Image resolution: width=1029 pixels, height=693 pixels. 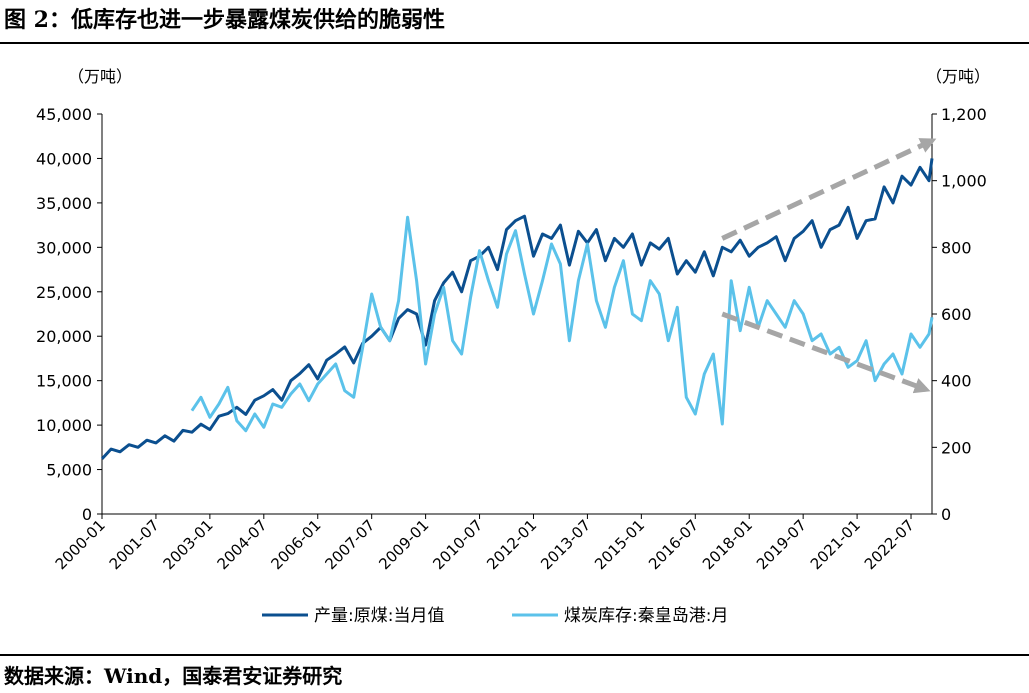 What do you see at coordinates (889, 544) in the screenshot?
I see `x-tick-label: 2022-07` at bounding box center [889, 544].